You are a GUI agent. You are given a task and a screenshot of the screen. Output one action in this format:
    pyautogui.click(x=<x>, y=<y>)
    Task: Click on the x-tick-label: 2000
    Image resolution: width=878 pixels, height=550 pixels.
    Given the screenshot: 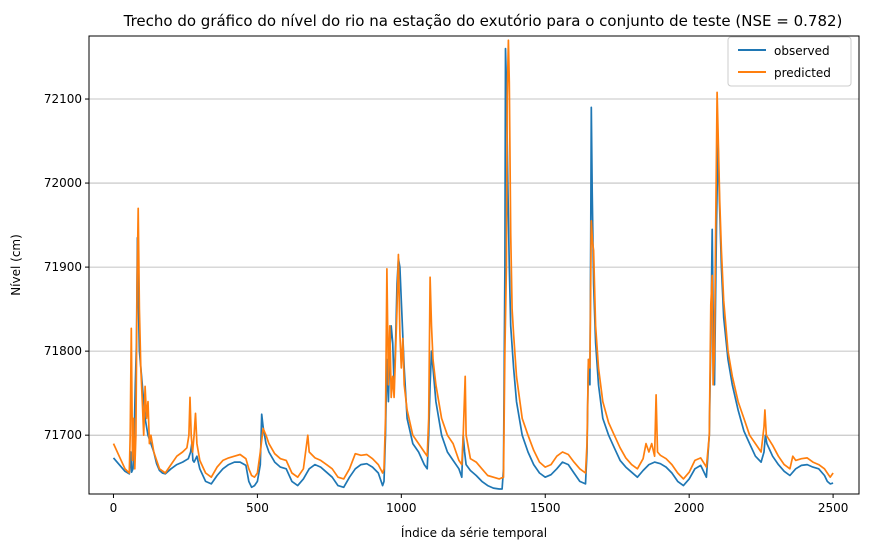 What is the action you would take?
    pyautogui.click(x=689, y=508)
    